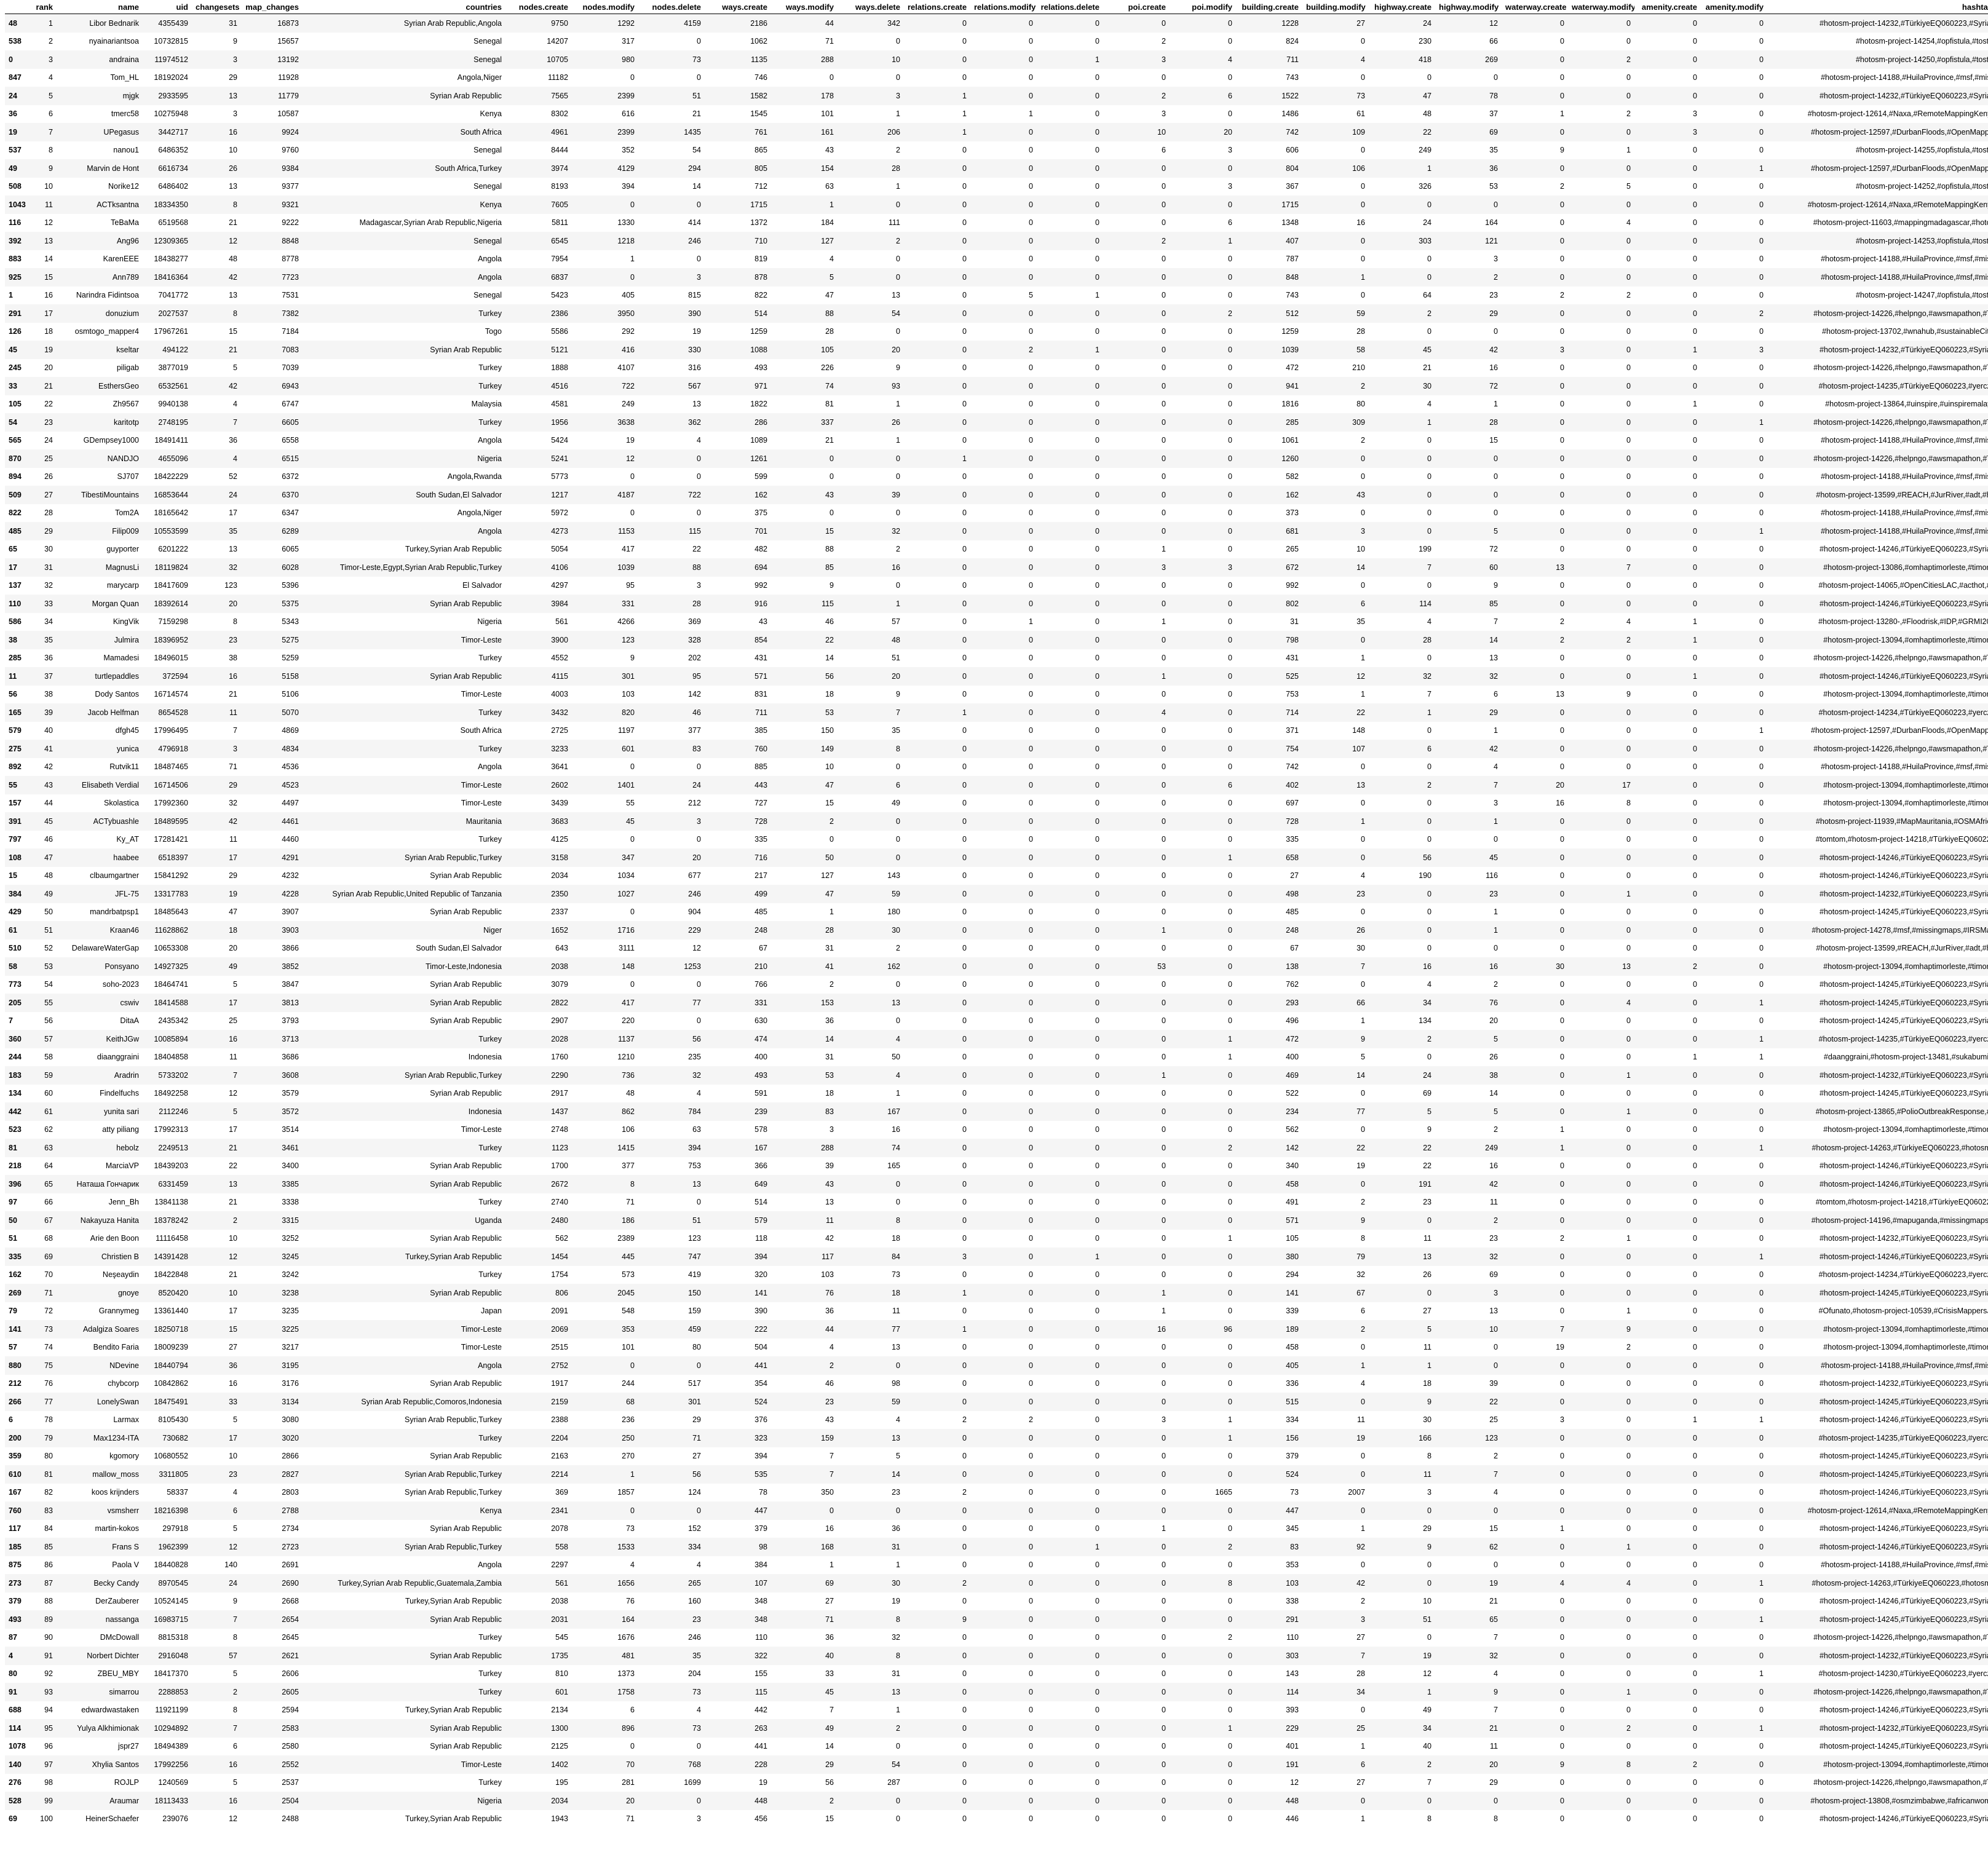  I want to click on table-cell: 3080, so click(290, 1420).